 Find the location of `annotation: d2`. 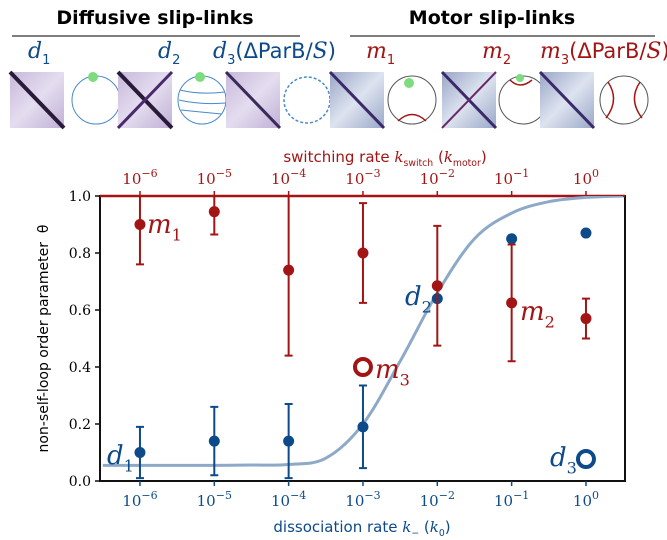

annotation: d2 is located at coordinates (418, 299).